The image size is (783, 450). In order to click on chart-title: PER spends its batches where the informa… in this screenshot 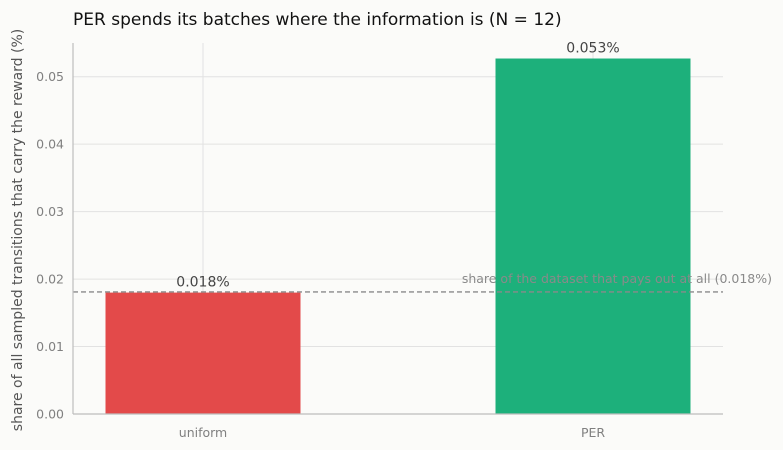, I will do `click(317, 20)`.